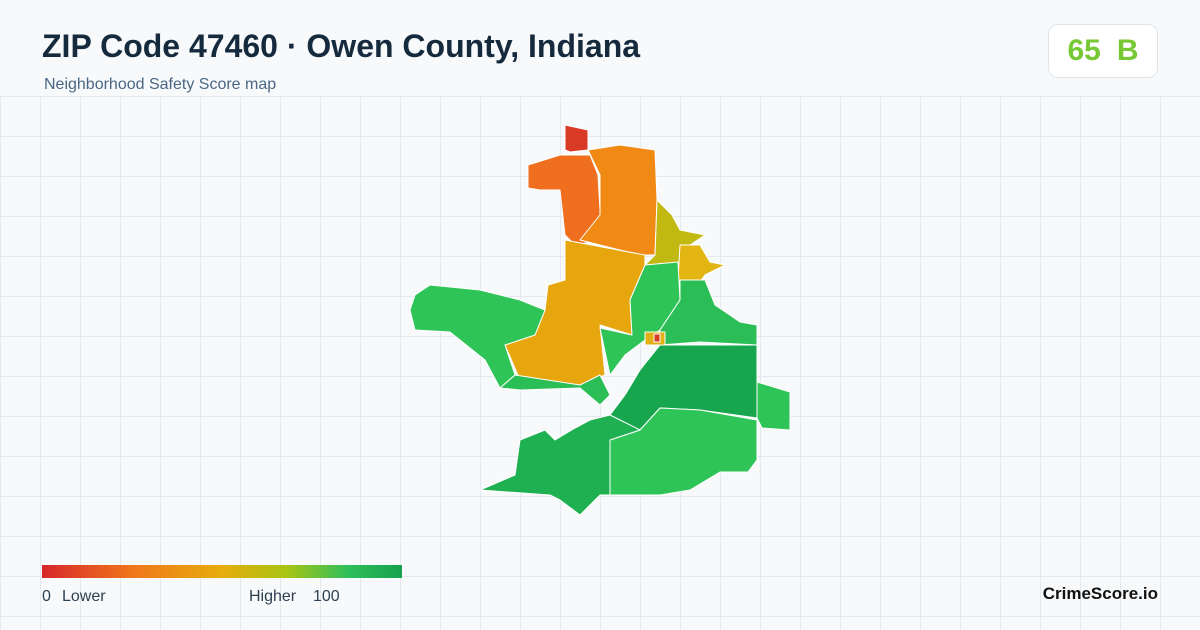 The image size is (1200, 630). Describe the element at coordinates (160, 84) in the screenshot. I see `subtitle: Neighborhood Safety Score map` at that location.